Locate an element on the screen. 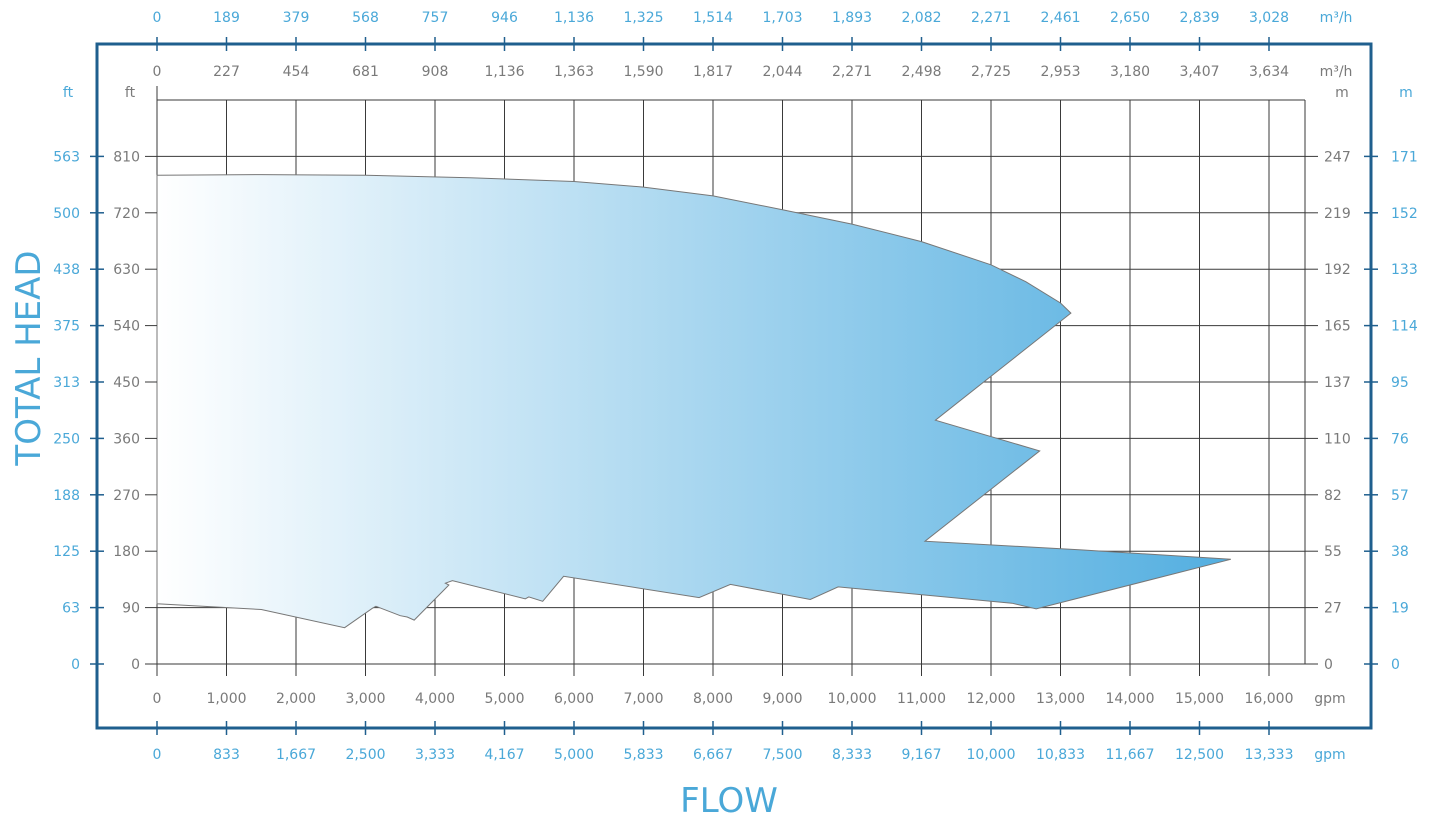  tick-label-left-outer: 313 is located at coordinates (66, 383).